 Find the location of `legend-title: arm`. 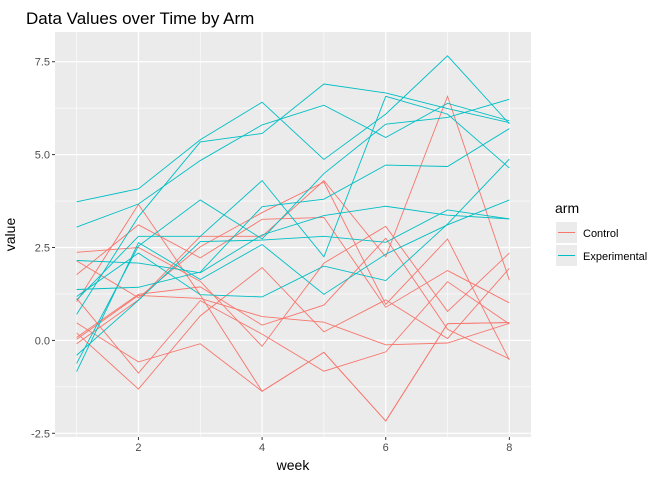

legend-title: arm is located at coordinates (567, 208).